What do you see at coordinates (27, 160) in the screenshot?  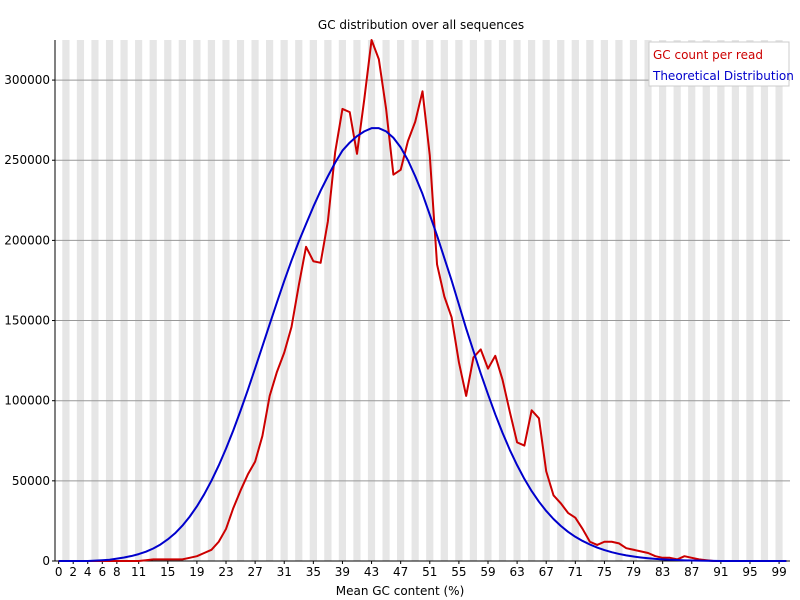 I see `y-tick-label: 250000` at bounding box center [27, 160].